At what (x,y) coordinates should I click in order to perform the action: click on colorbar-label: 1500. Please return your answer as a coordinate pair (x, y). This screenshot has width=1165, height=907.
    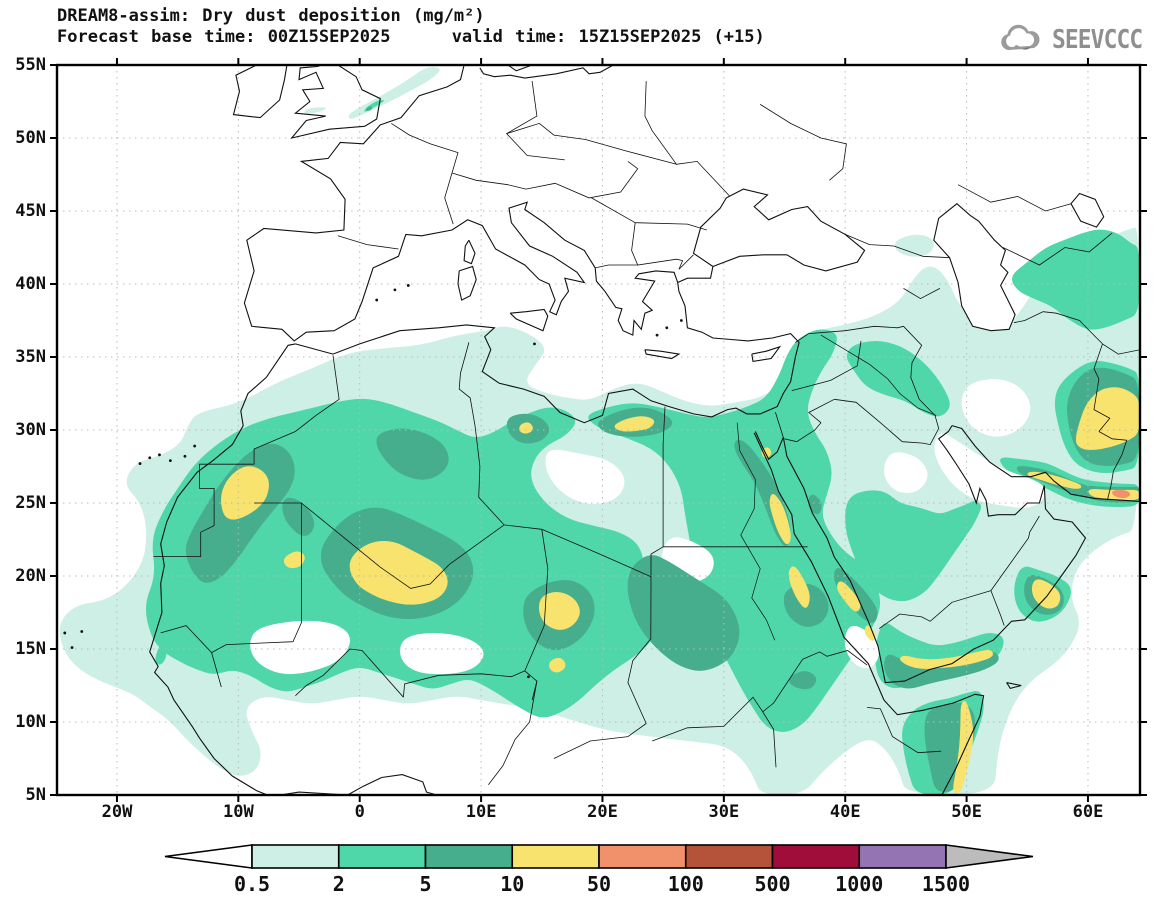
    Looking at the image, I should click on (946, 884).